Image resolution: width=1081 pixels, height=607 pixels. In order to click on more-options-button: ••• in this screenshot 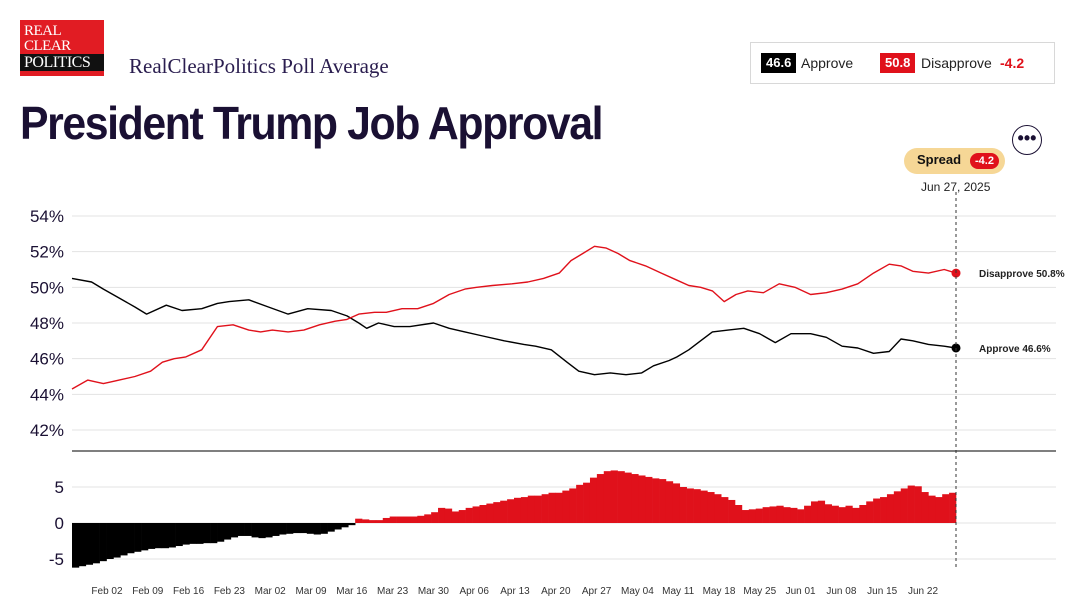, I will do `click(1027, 140)`.